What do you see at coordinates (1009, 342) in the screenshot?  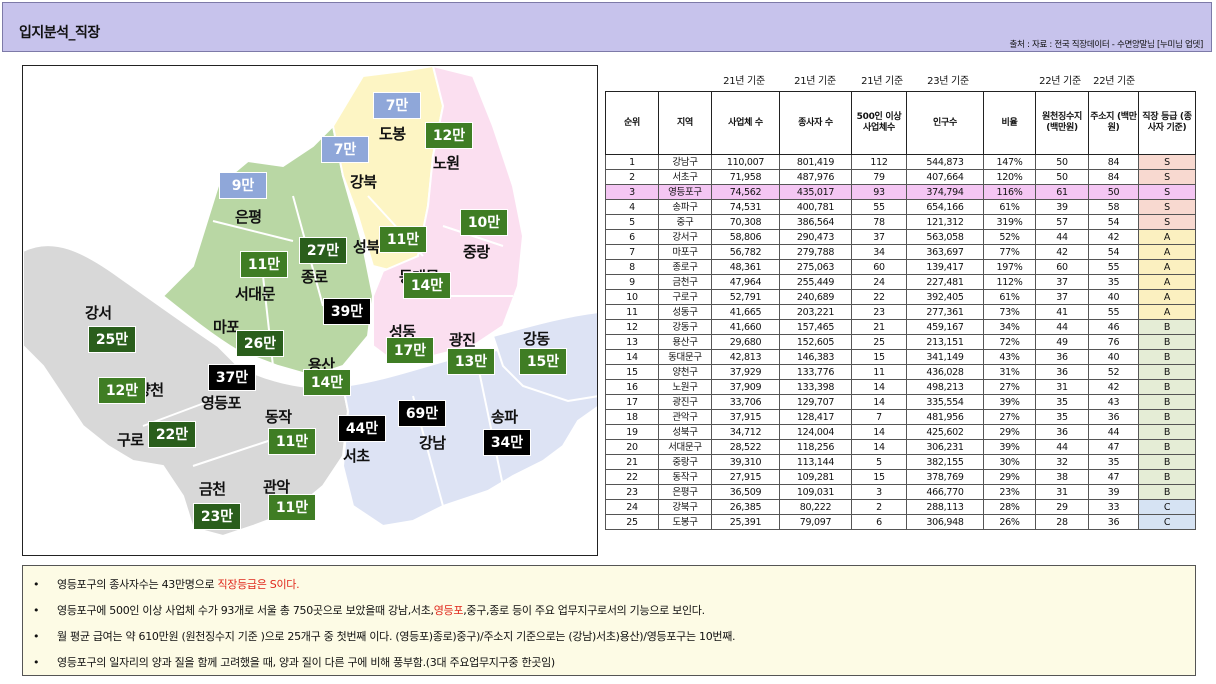 I see `table-cell: 72%` at bounding box center [1009, 342].